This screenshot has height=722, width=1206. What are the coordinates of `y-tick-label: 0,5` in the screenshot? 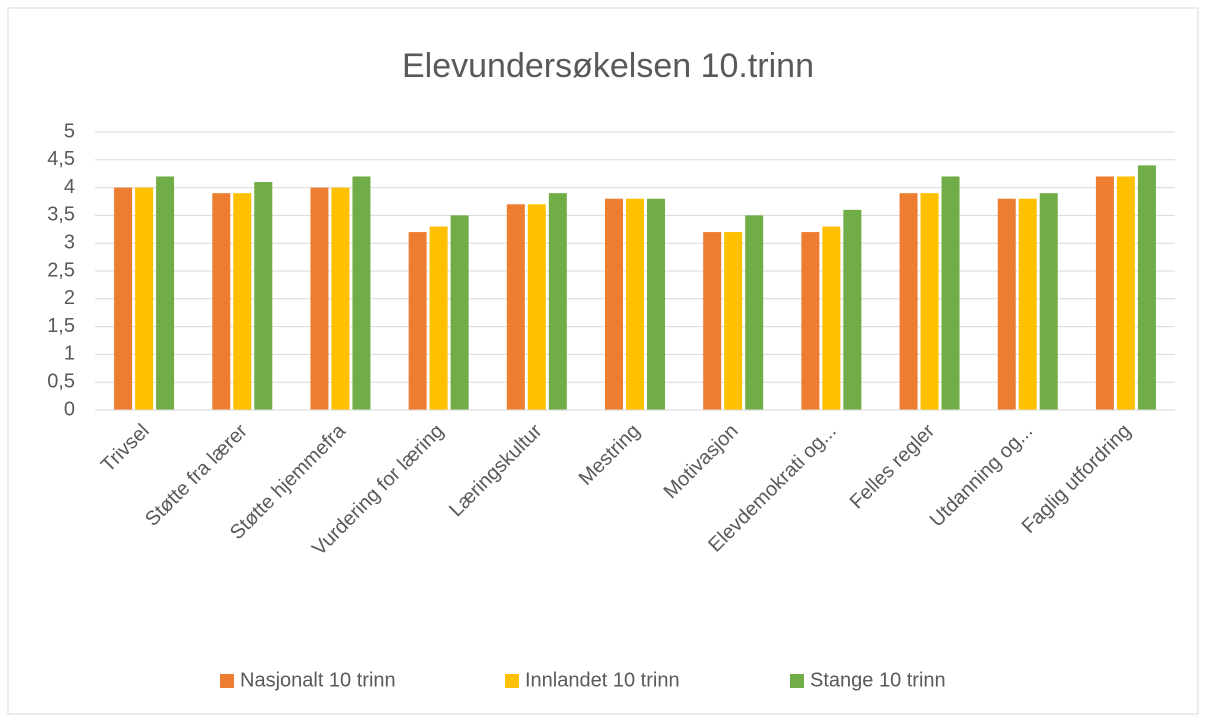 It's located at (61, 381).